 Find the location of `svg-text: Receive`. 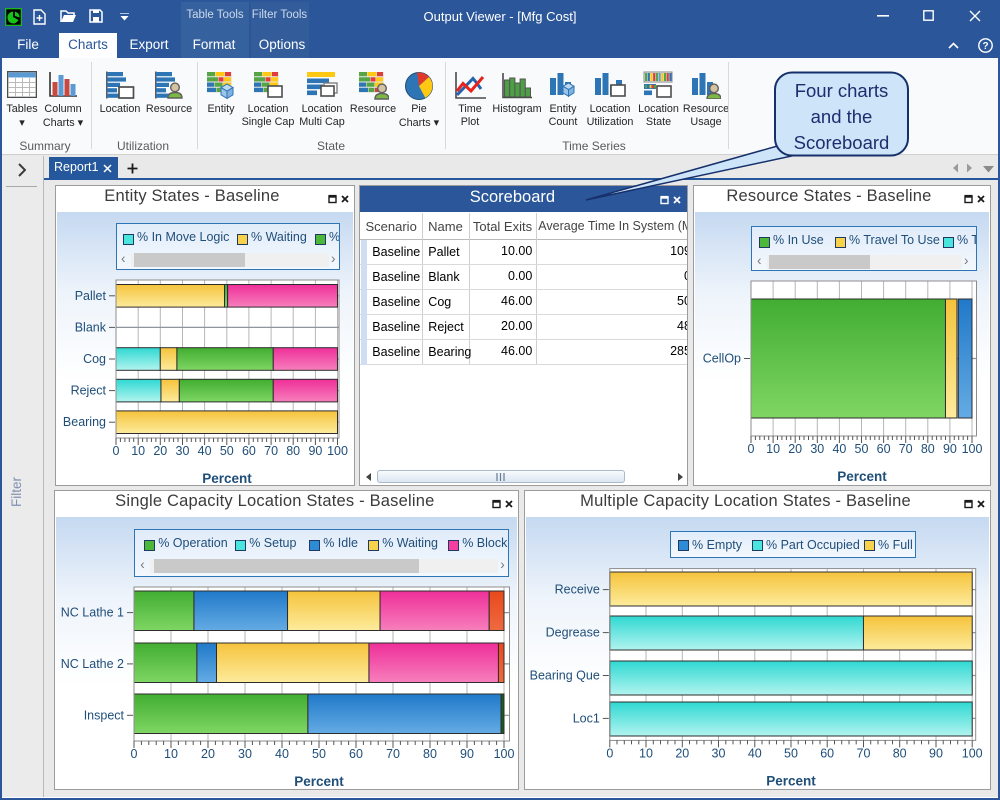

svg-text: Receive is located at coordinates (577, 590).